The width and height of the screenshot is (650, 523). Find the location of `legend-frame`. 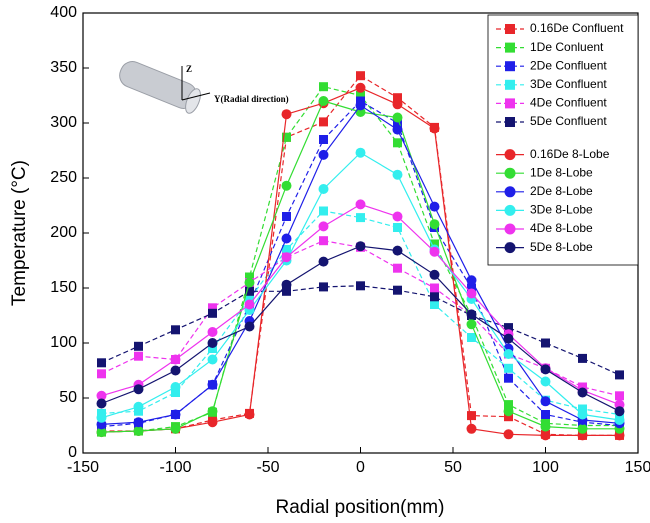

legend-frame is located at coordinates (563, 140).